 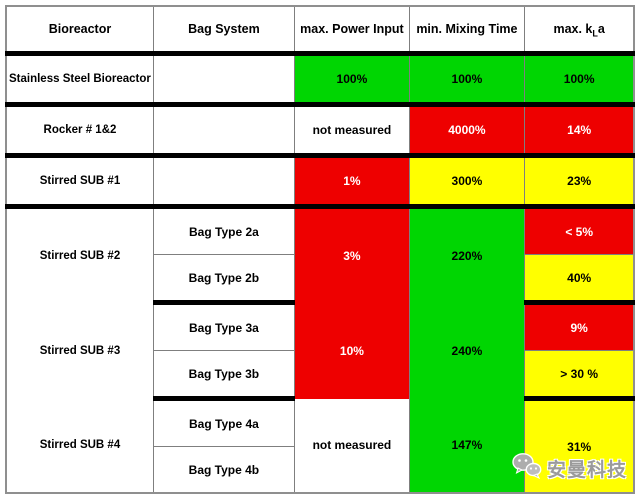 I want to click on col-header-mixing-time: min. Mixing Time, so click(x=467, y=31).